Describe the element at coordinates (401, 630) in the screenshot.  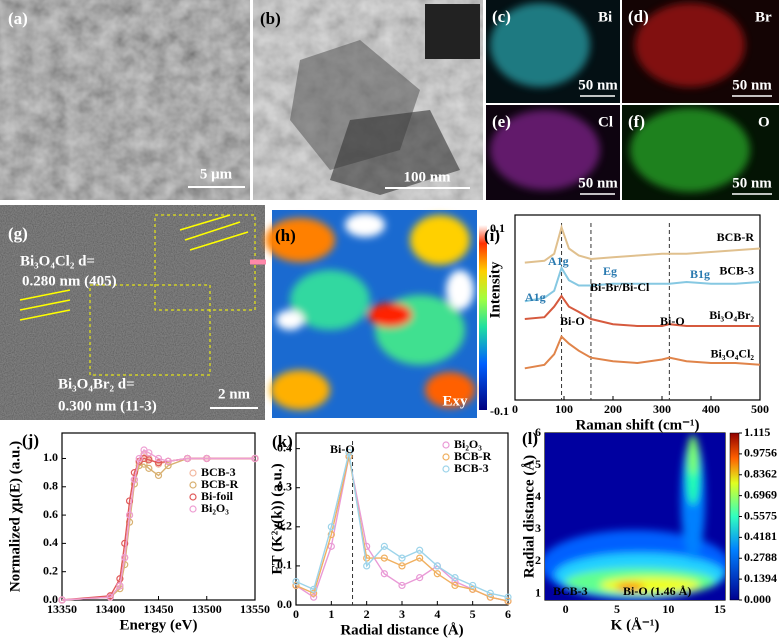
I see `x-axis-label: Radial distance (Å)` at that location.